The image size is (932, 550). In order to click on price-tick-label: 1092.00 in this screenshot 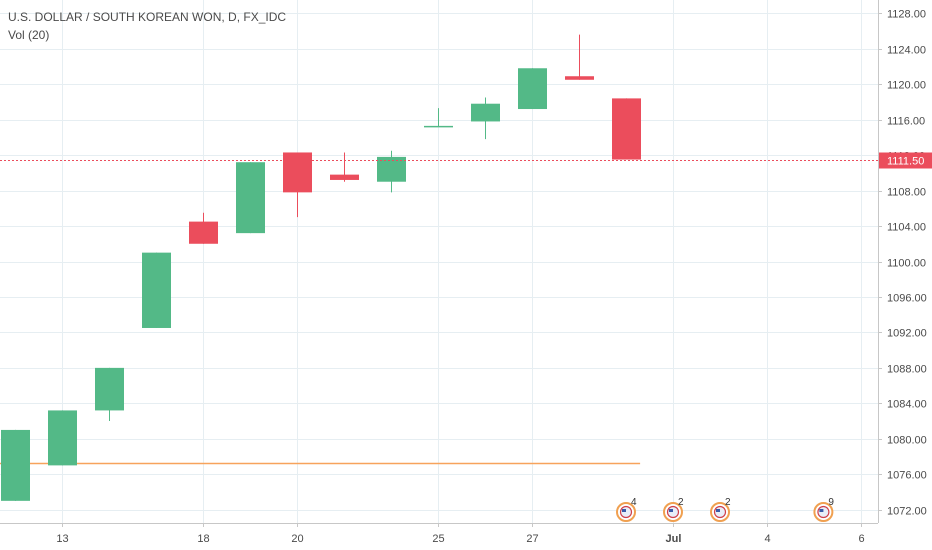, I will do `click(907, 334)`.